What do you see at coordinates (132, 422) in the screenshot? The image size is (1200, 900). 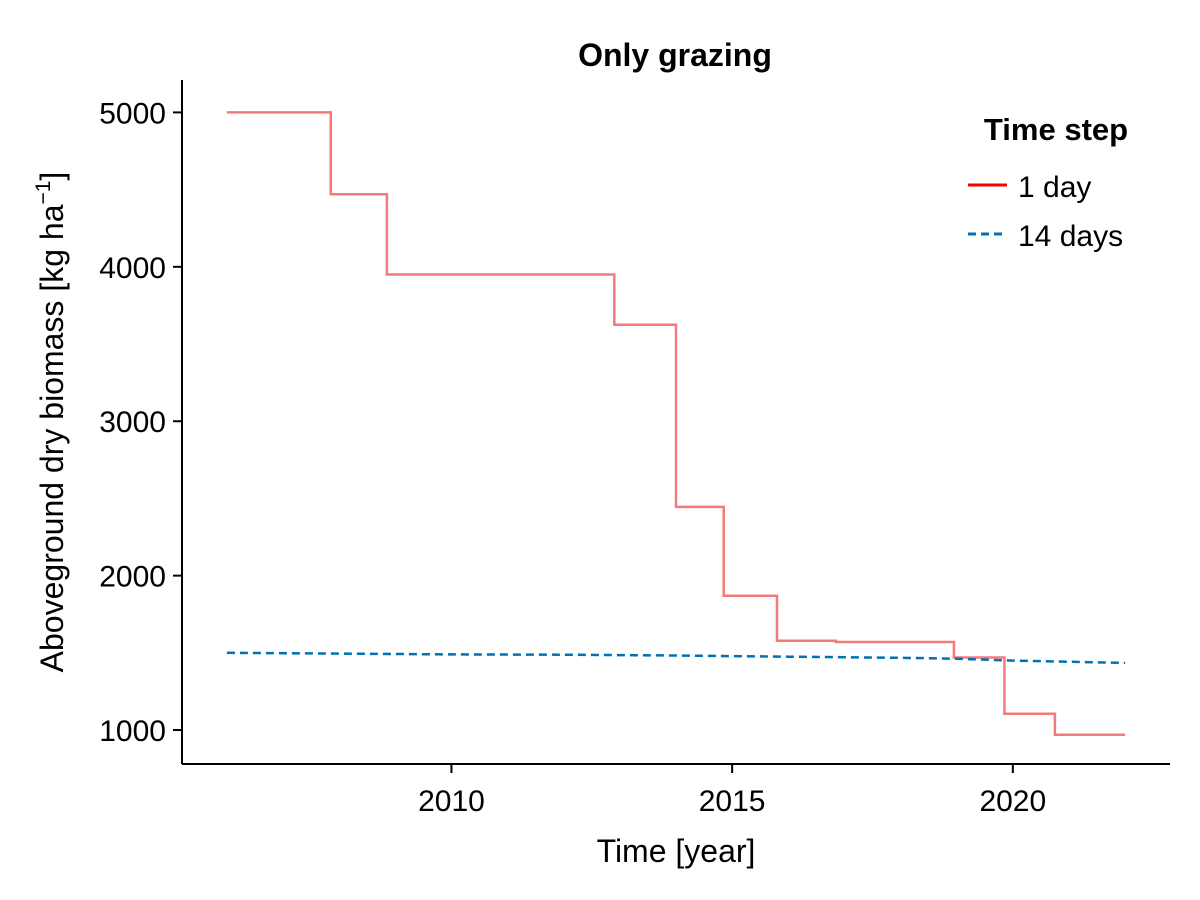 I see `y-tick-label: 3000` at bounding box center [132, 422].